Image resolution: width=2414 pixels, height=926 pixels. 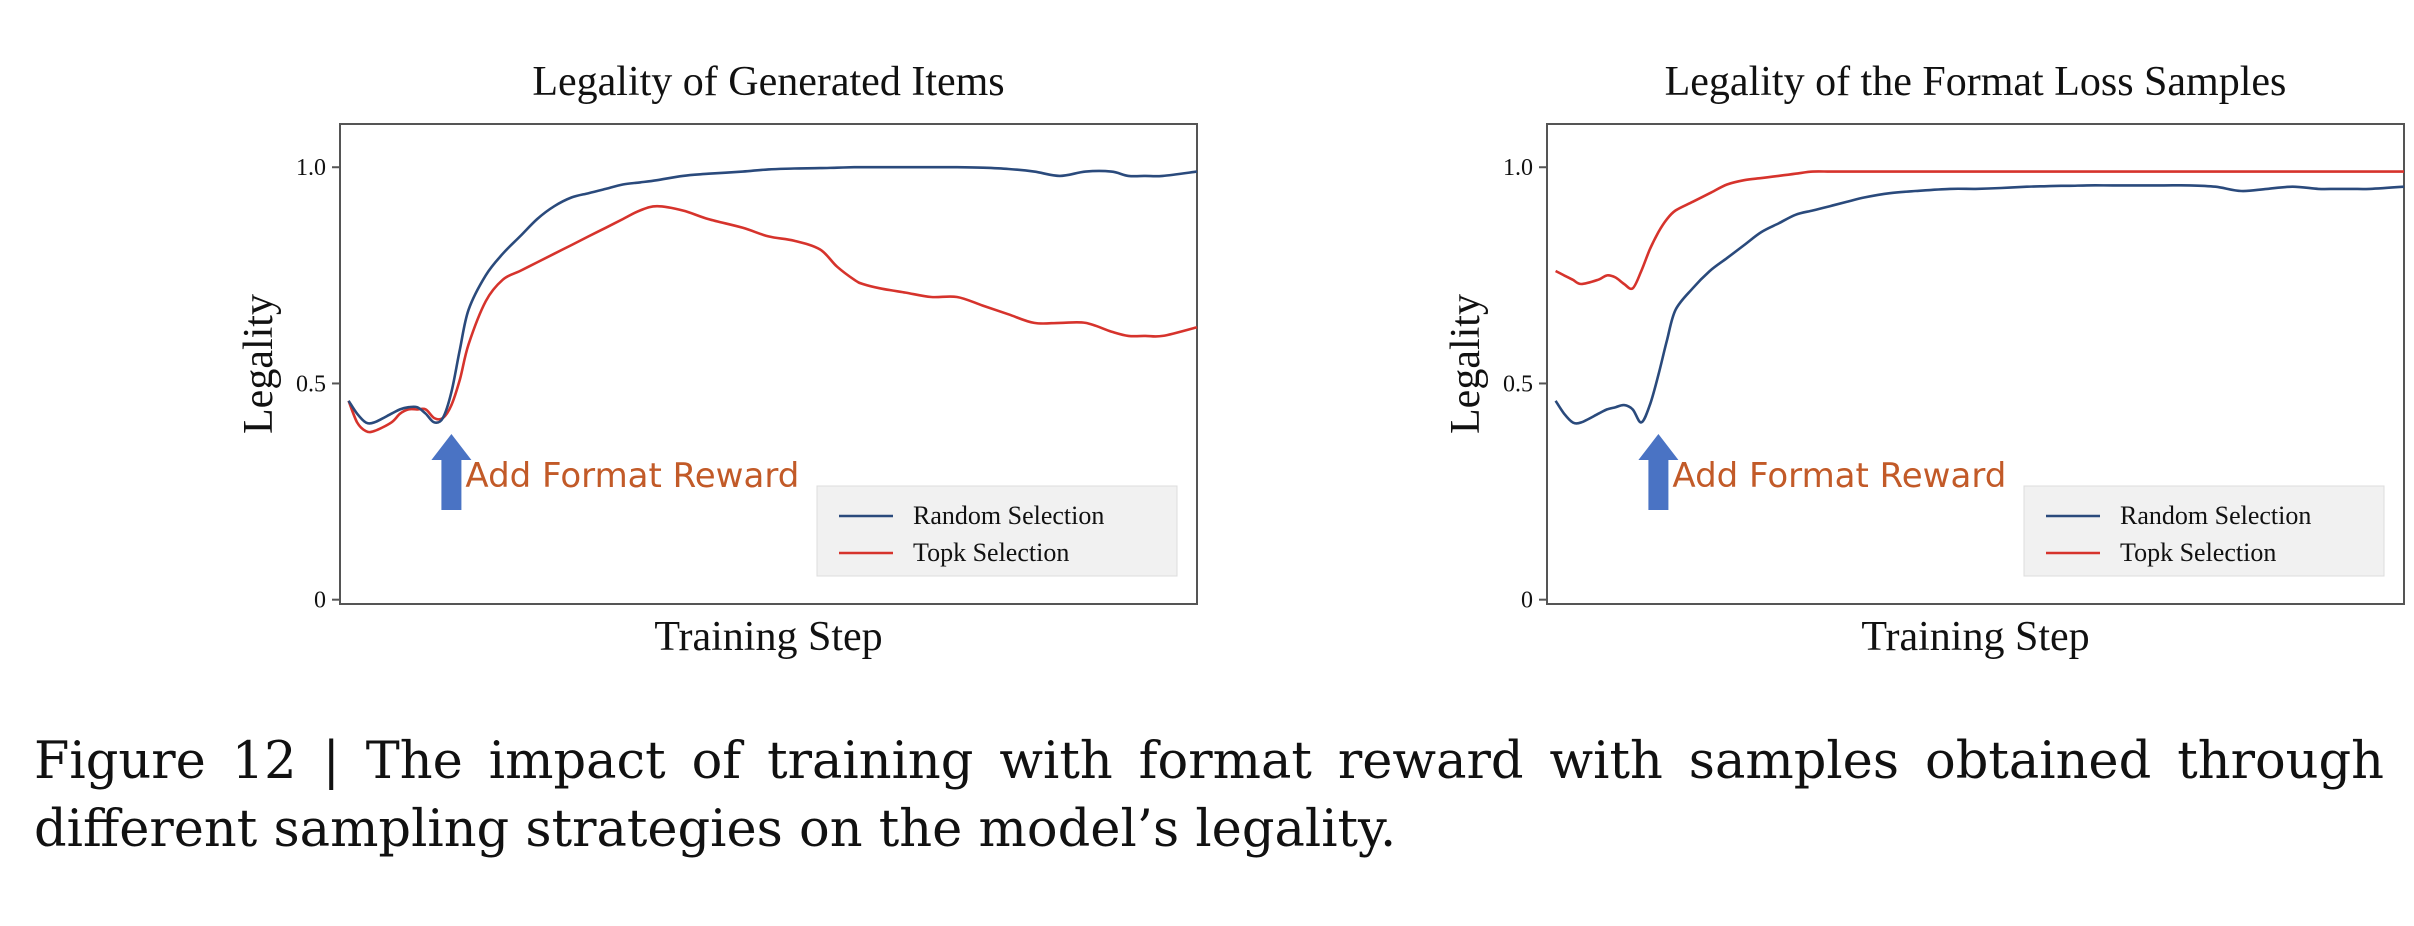 What do you see at coordinates (1979, 230) in the screenshot?
I see `chart-1-series-1-line` at bounding box center [1979, 230].